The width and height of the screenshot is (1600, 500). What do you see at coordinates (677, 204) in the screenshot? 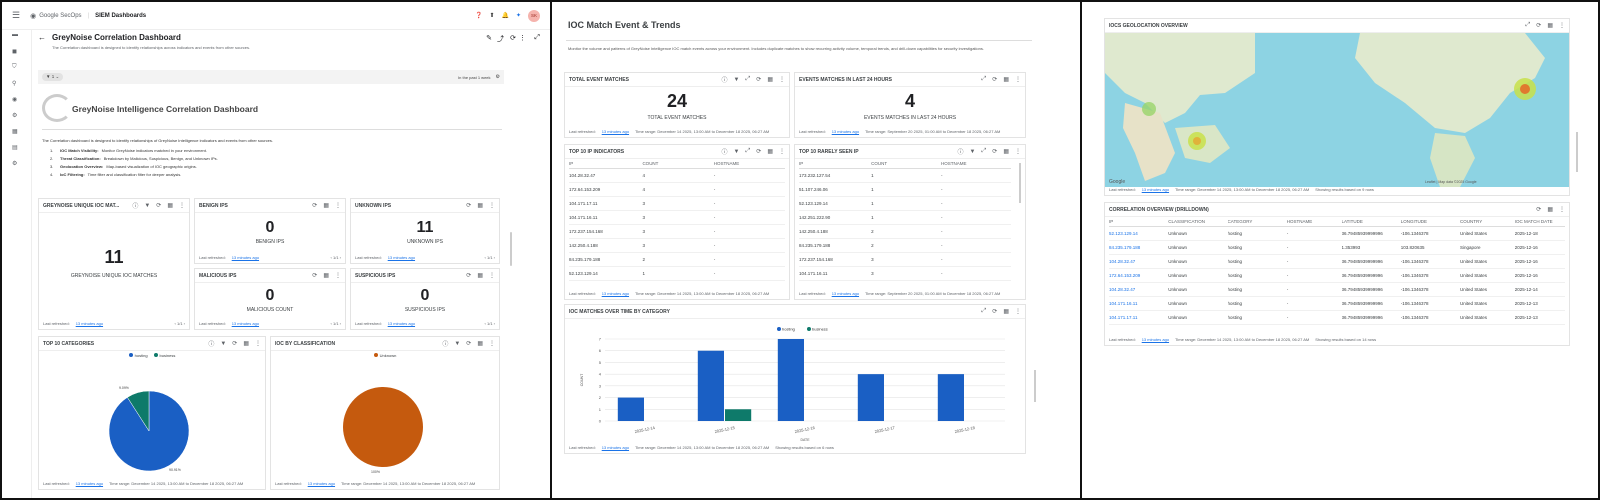
I see `table-row: 104.171.17.11 3 -` at bounding box center [677, 204].